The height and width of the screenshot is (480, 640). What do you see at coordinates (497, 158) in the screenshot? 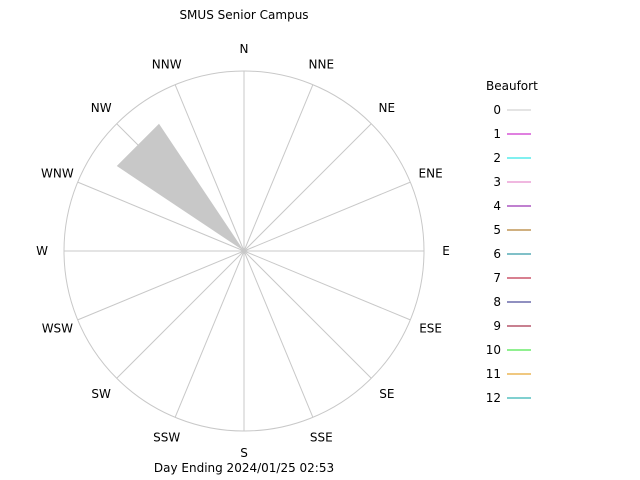
I see `legend-label-2: 2` at bounding box center [497, 158].